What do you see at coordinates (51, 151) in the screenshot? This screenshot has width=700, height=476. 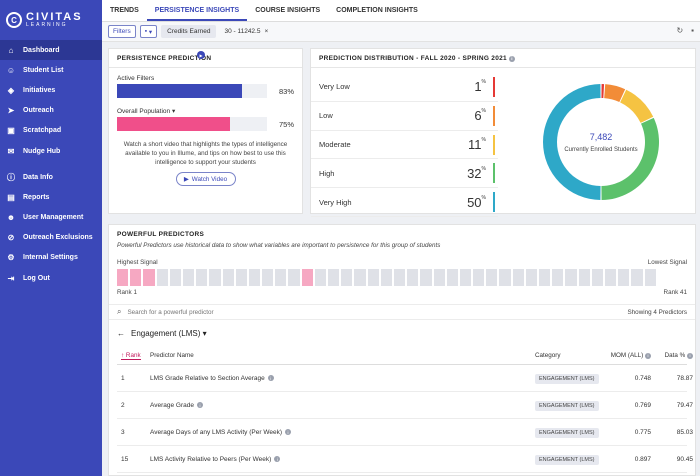 I see `sidebar-item-nudge-hub: ✉ Nudge Hub` at bounding box center [51, 151].